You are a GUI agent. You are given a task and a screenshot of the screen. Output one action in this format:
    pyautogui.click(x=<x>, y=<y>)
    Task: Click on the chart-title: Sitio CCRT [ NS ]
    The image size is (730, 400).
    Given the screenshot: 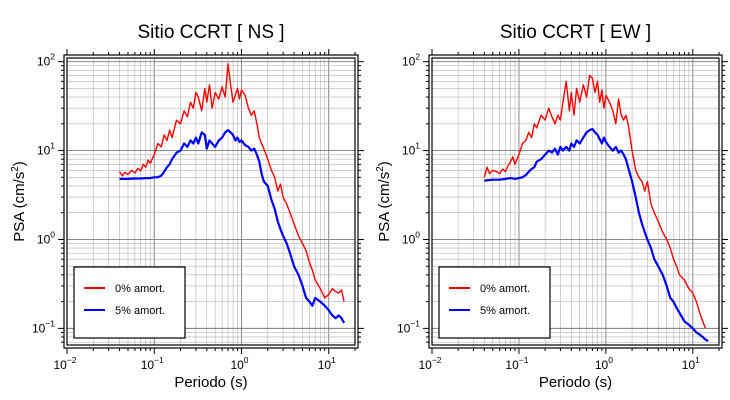 What is the action you would take?
    pyautogui.click(x=210, y=32)
    